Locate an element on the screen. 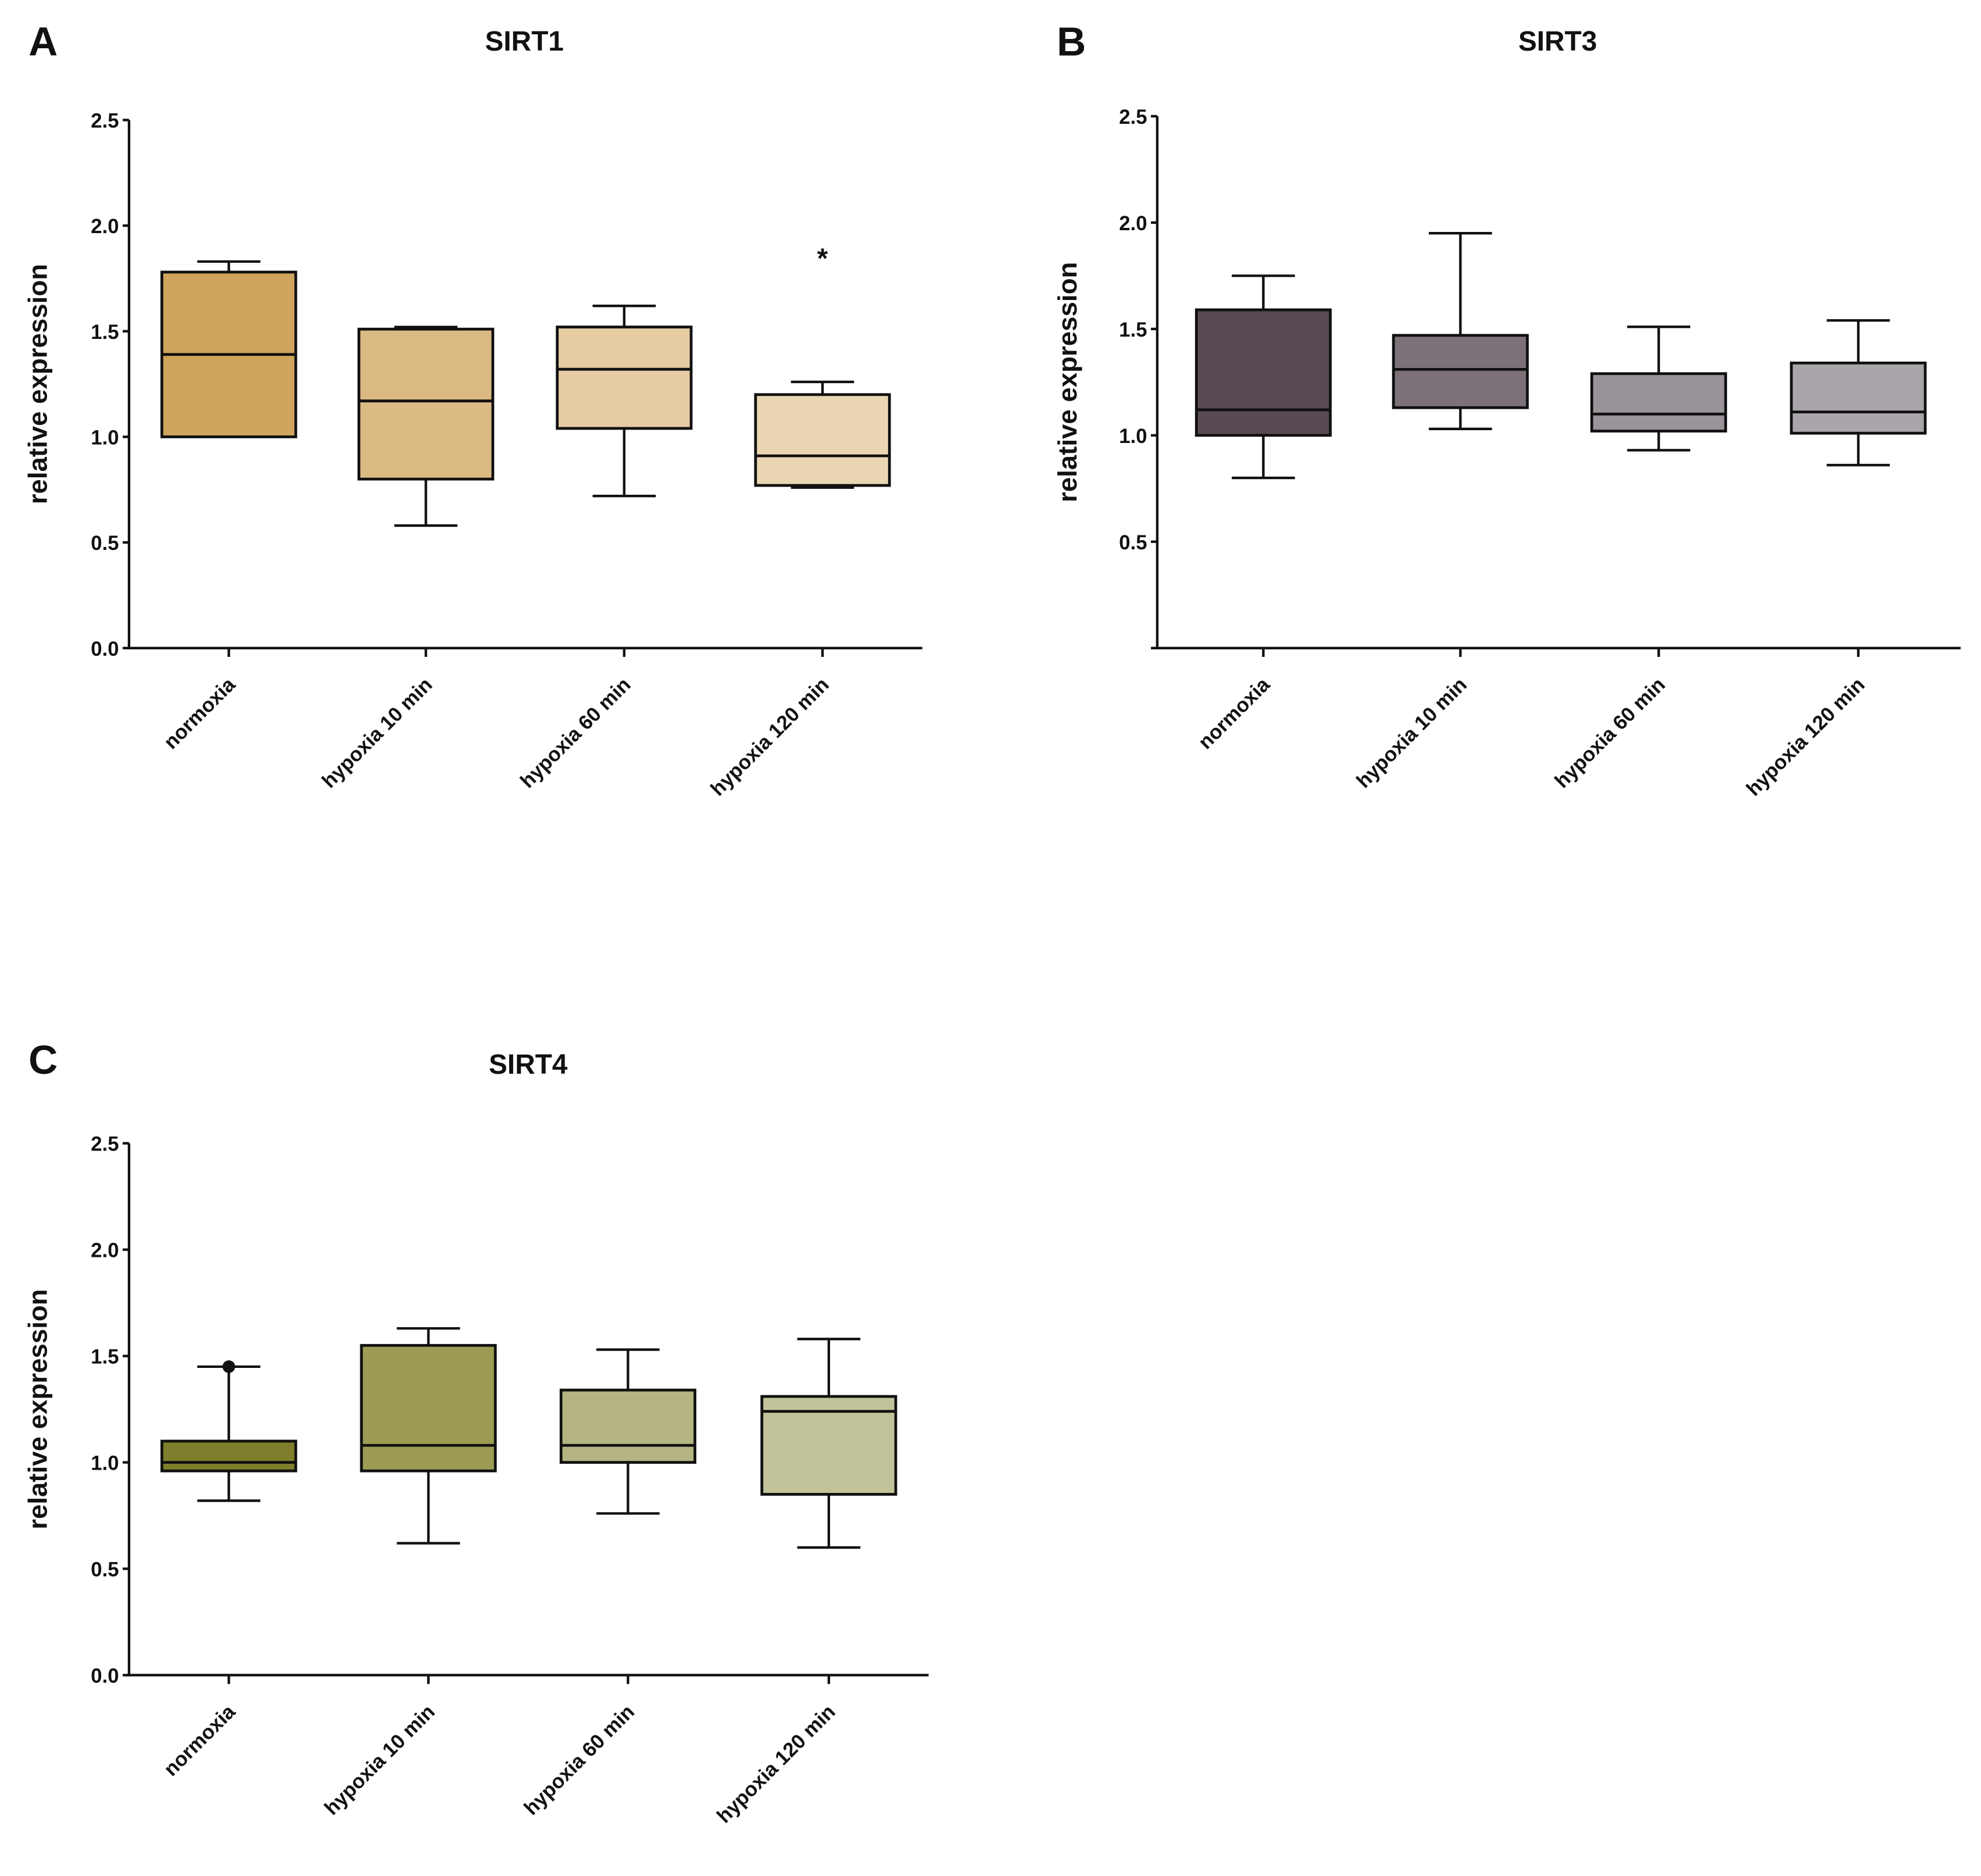 The width and height of the screenshot is (1981, 1876). panel-label: A is located at coordinates (43, 42).